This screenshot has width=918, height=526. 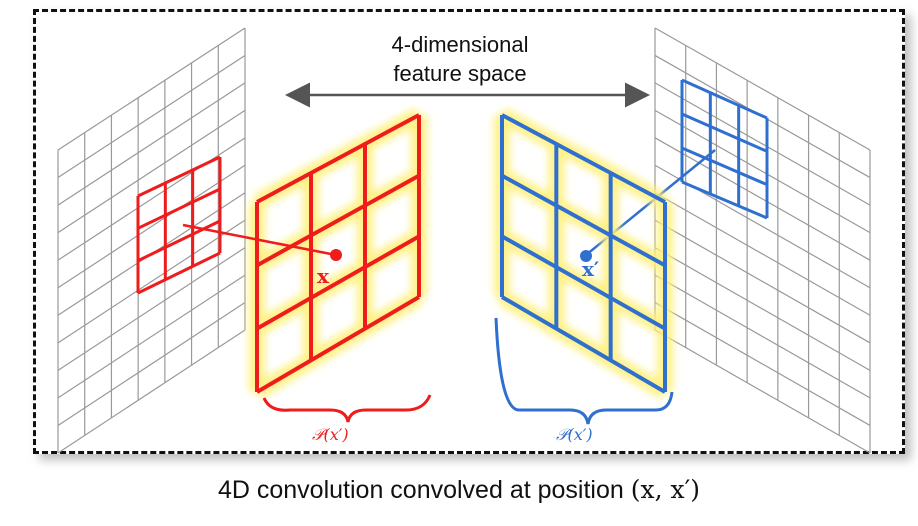 I want to click on patch-label-right: 𝒫(x′), so click(x=574, y=434).